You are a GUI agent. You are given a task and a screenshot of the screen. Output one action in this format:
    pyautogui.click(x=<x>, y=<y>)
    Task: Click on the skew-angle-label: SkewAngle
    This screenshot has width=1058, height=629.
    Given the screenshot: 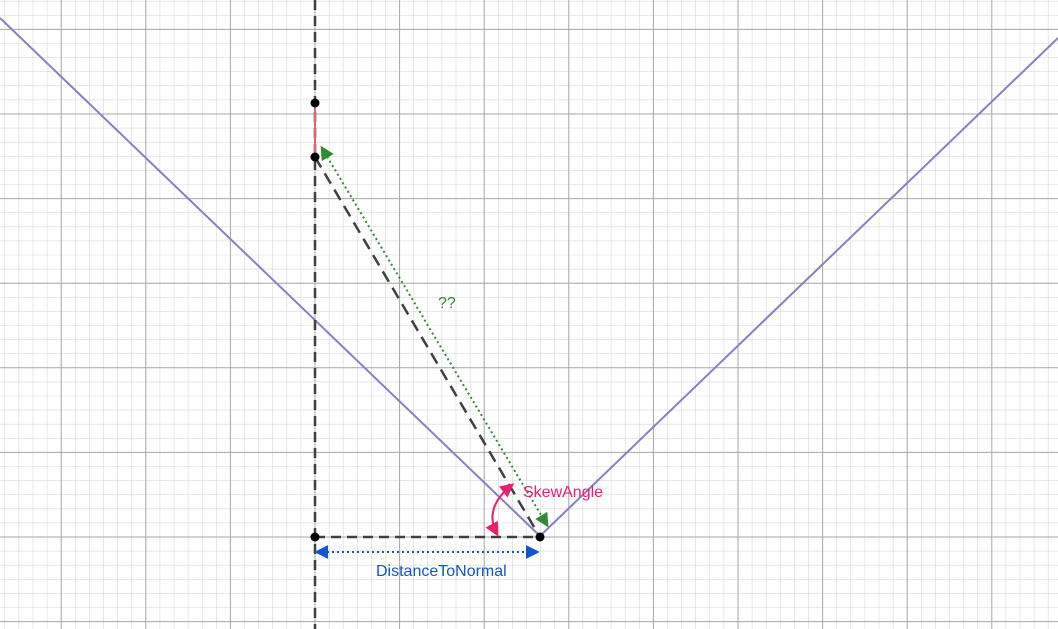 What is the action you would take?
    pyautogui.click(x=563, y=492)
    